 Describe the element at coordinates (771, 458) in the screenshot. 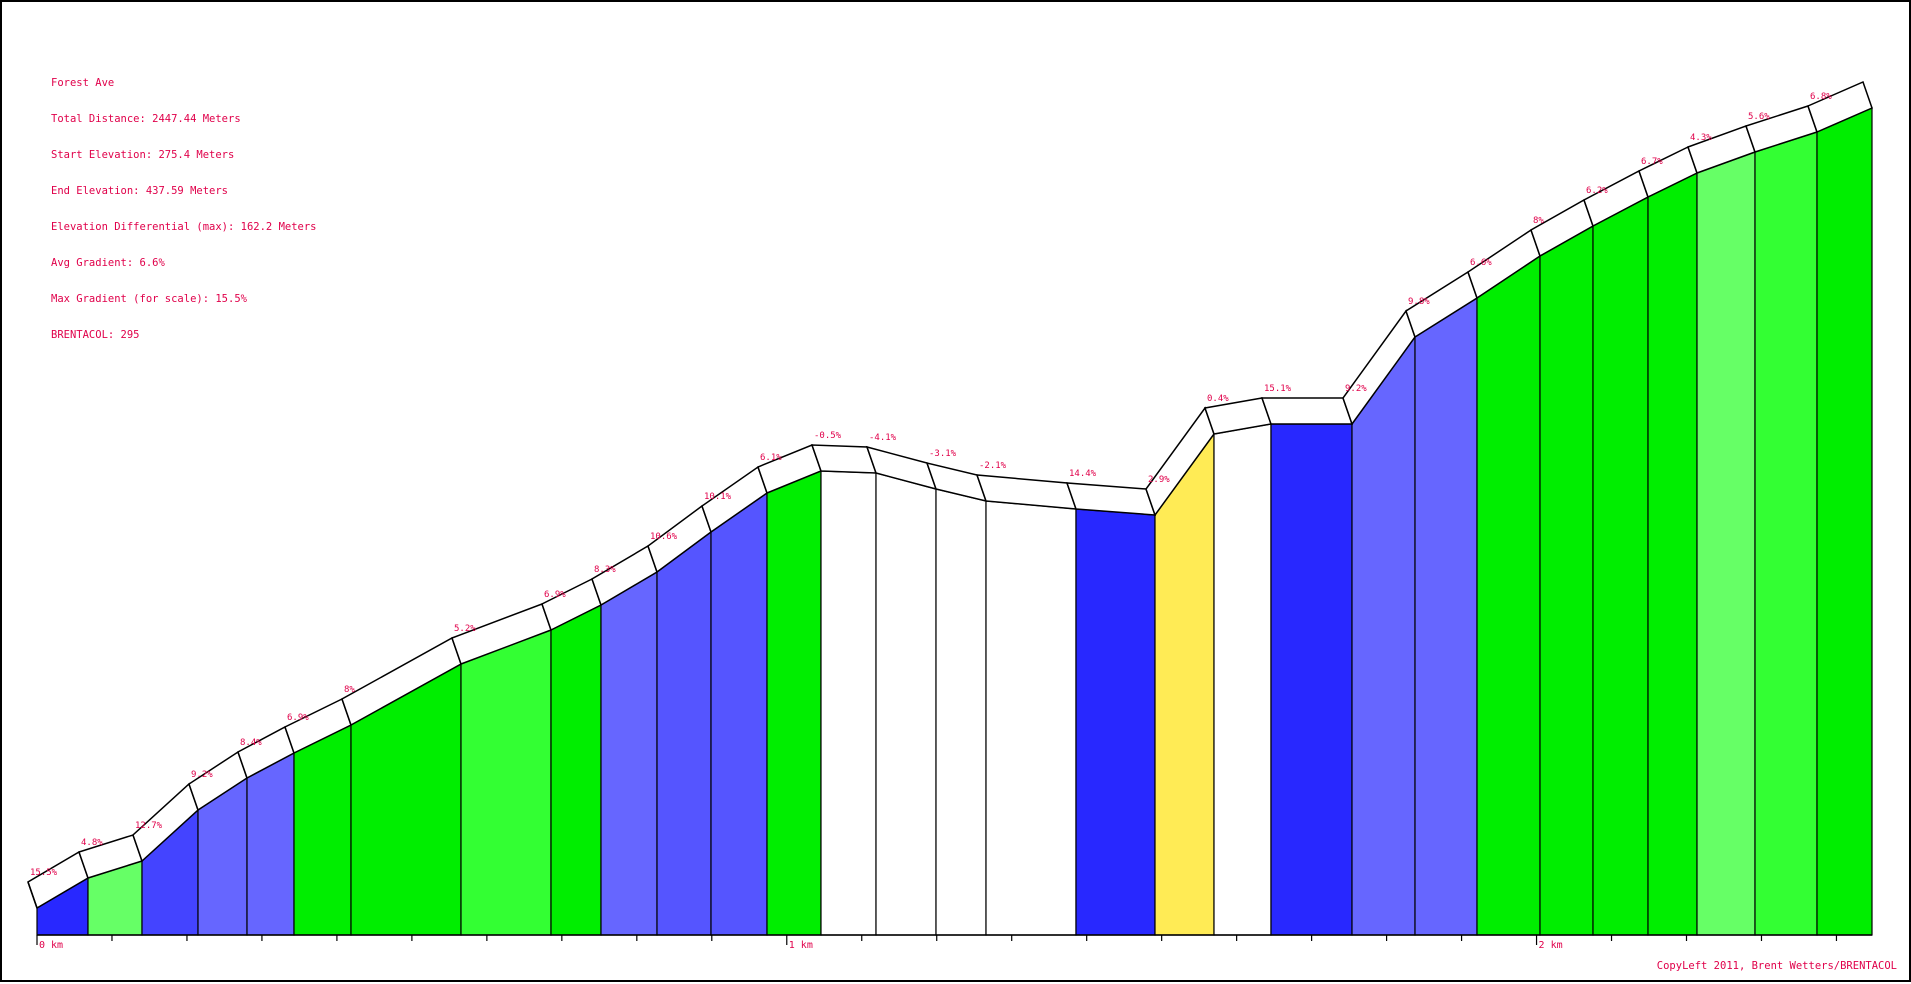

I see `gradient-label: 6.1%` at that location.